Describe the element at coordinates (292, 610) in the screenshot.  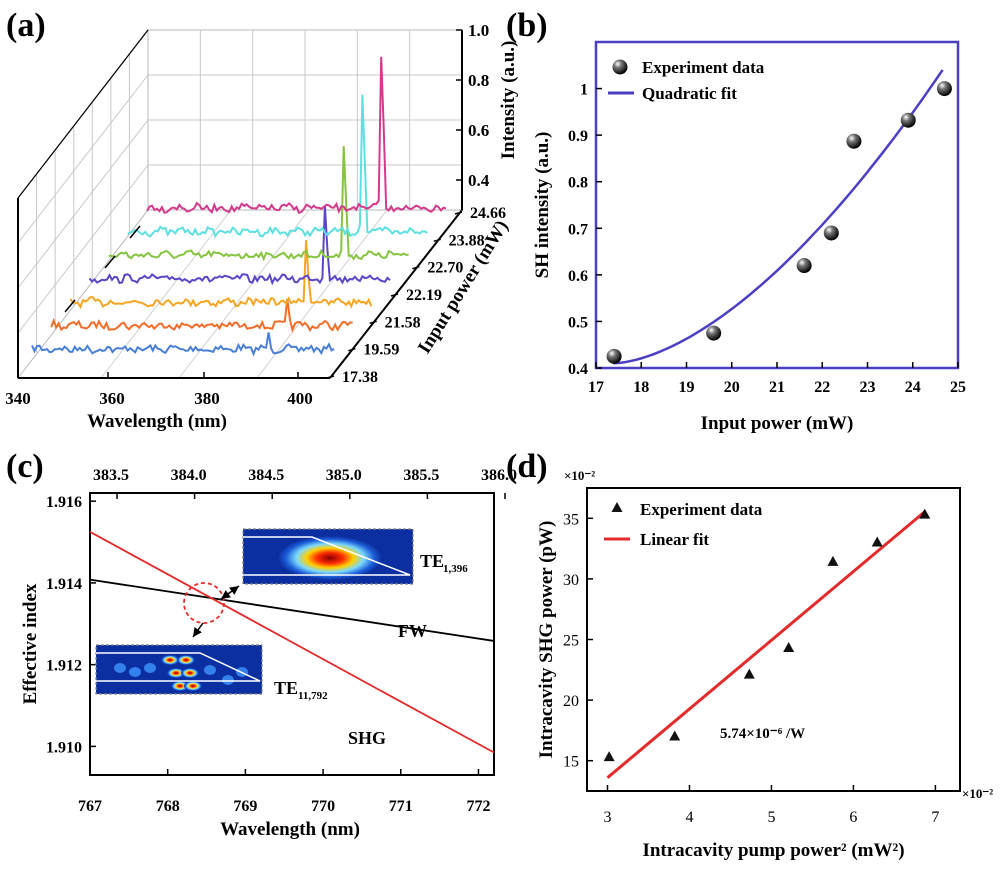
I see `line-FW` at that location.